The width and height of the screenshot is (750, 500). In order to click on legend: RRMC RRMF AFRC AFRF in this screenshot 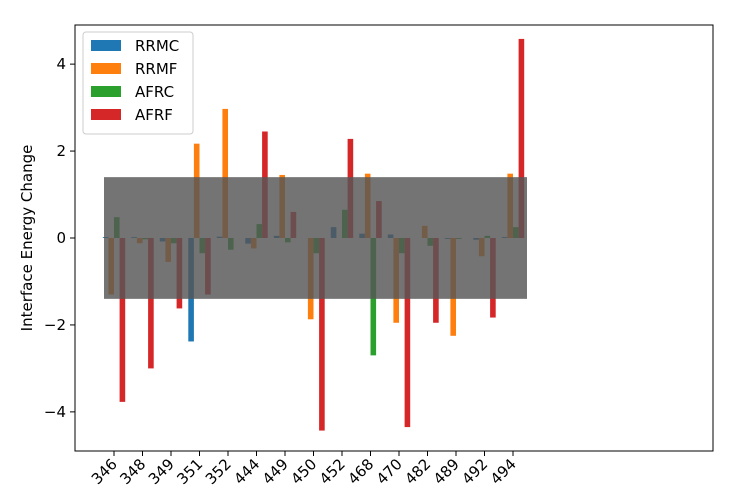, I will do `click(138, 83)`.